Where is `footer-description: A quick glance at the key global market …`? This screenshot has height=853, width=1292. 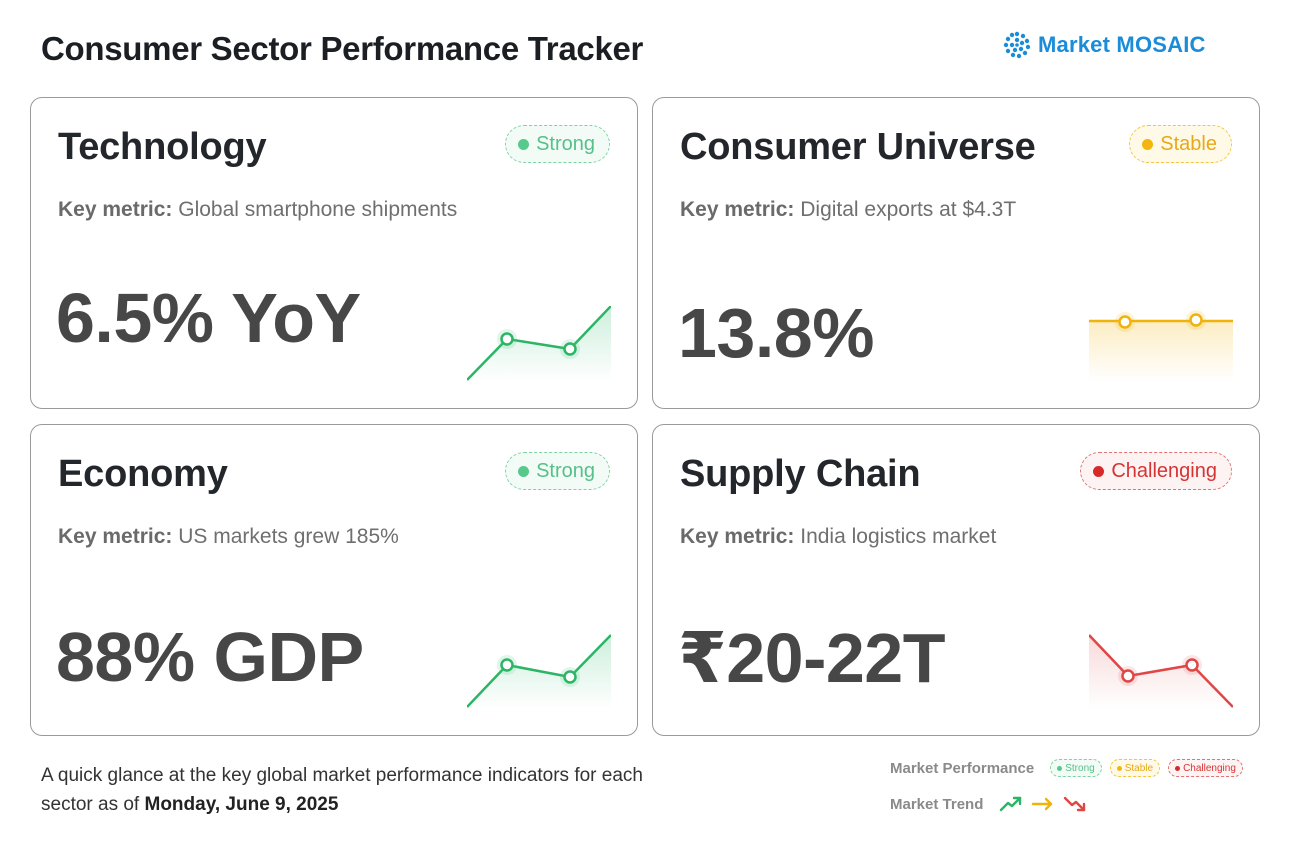
footer-description: A quick glance at the key global market … is located at coordinates (361, 790).